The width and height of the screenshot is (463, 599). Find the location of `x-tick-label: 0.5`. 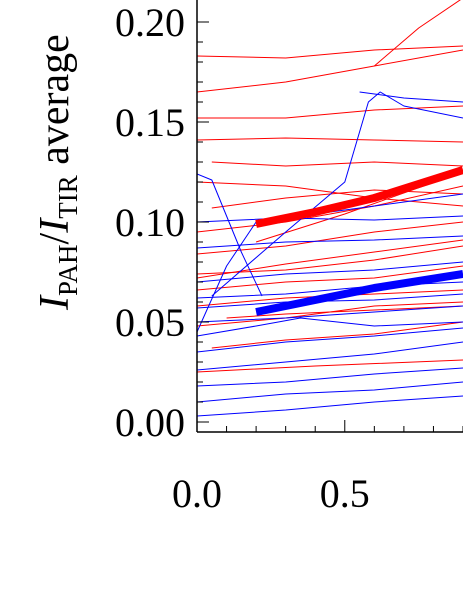

x-tick-label: 0.5 is located at coordinates (345, 493).